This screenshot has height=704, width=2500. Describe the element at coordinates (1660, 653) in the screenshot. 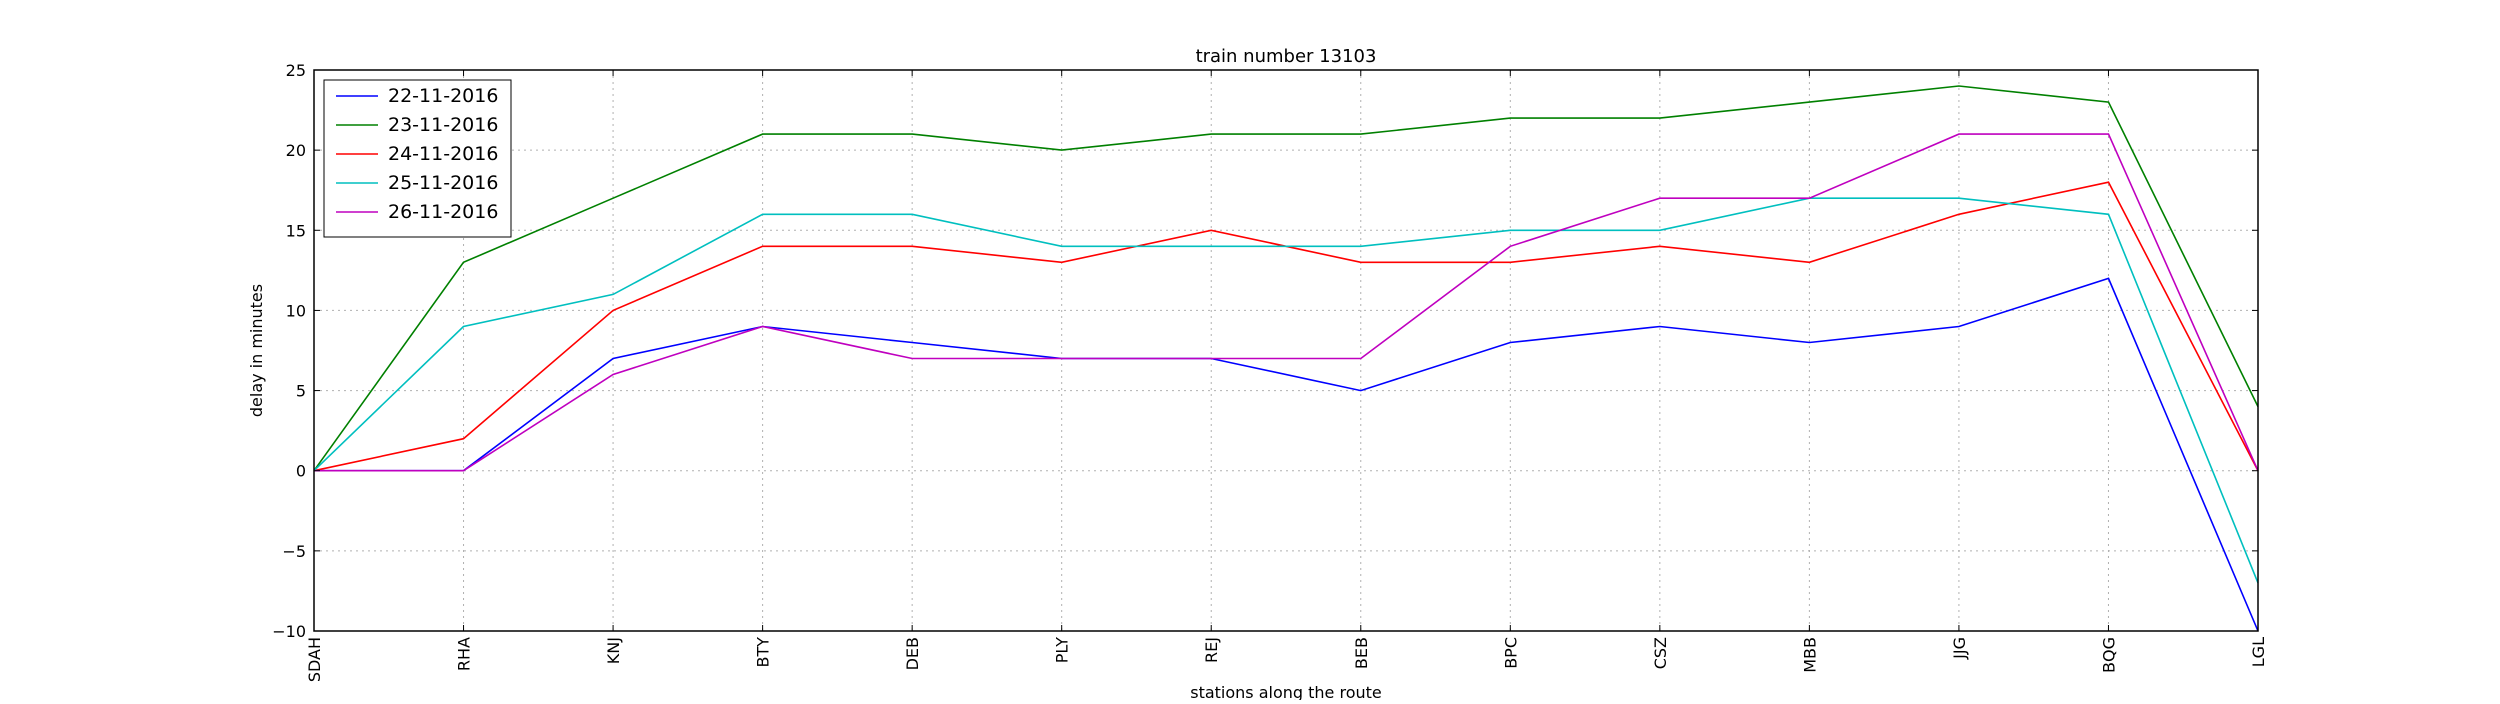

I see `x-tick-label: CSZ` at that location.